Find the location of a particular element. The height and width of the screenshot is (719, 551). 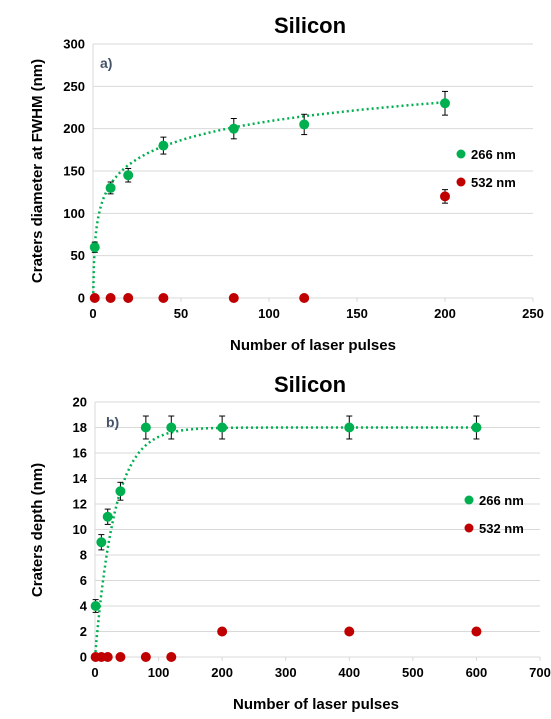

chart-a-xlabel: Number of laser pulses is located at coordinates (313, 345).